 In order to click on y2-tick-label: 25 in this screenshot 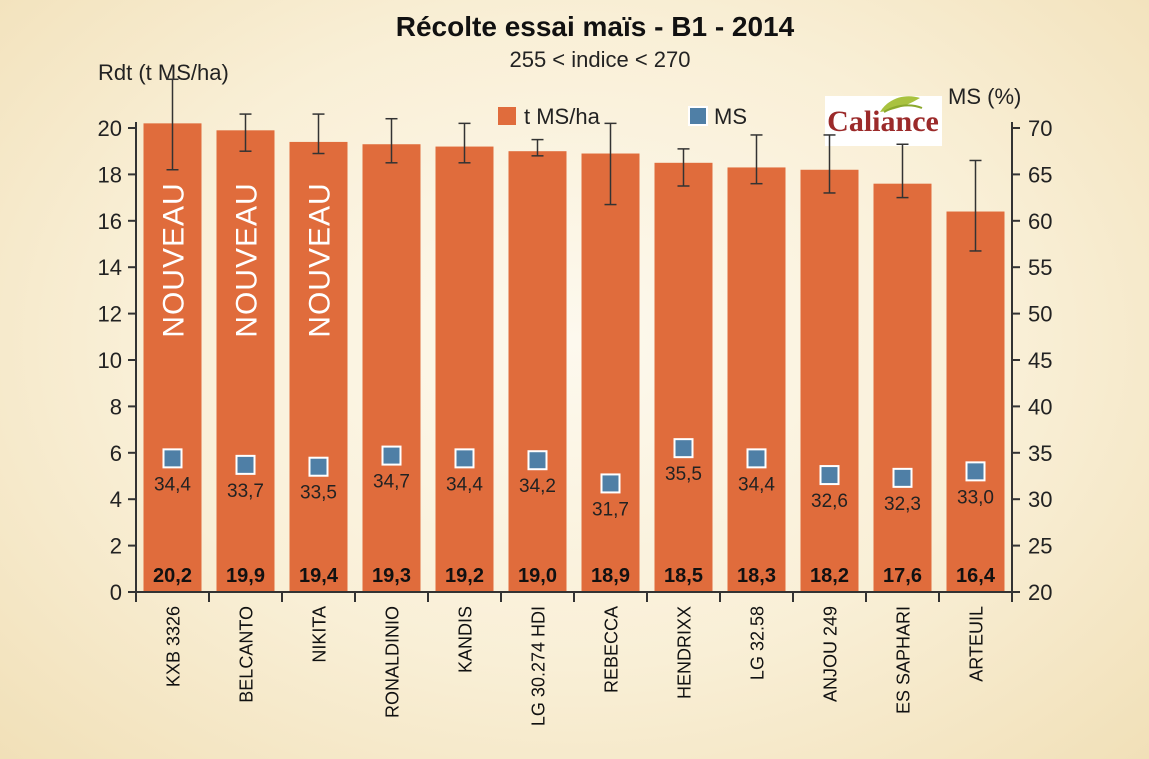, I will do `click(1040, 546)`.